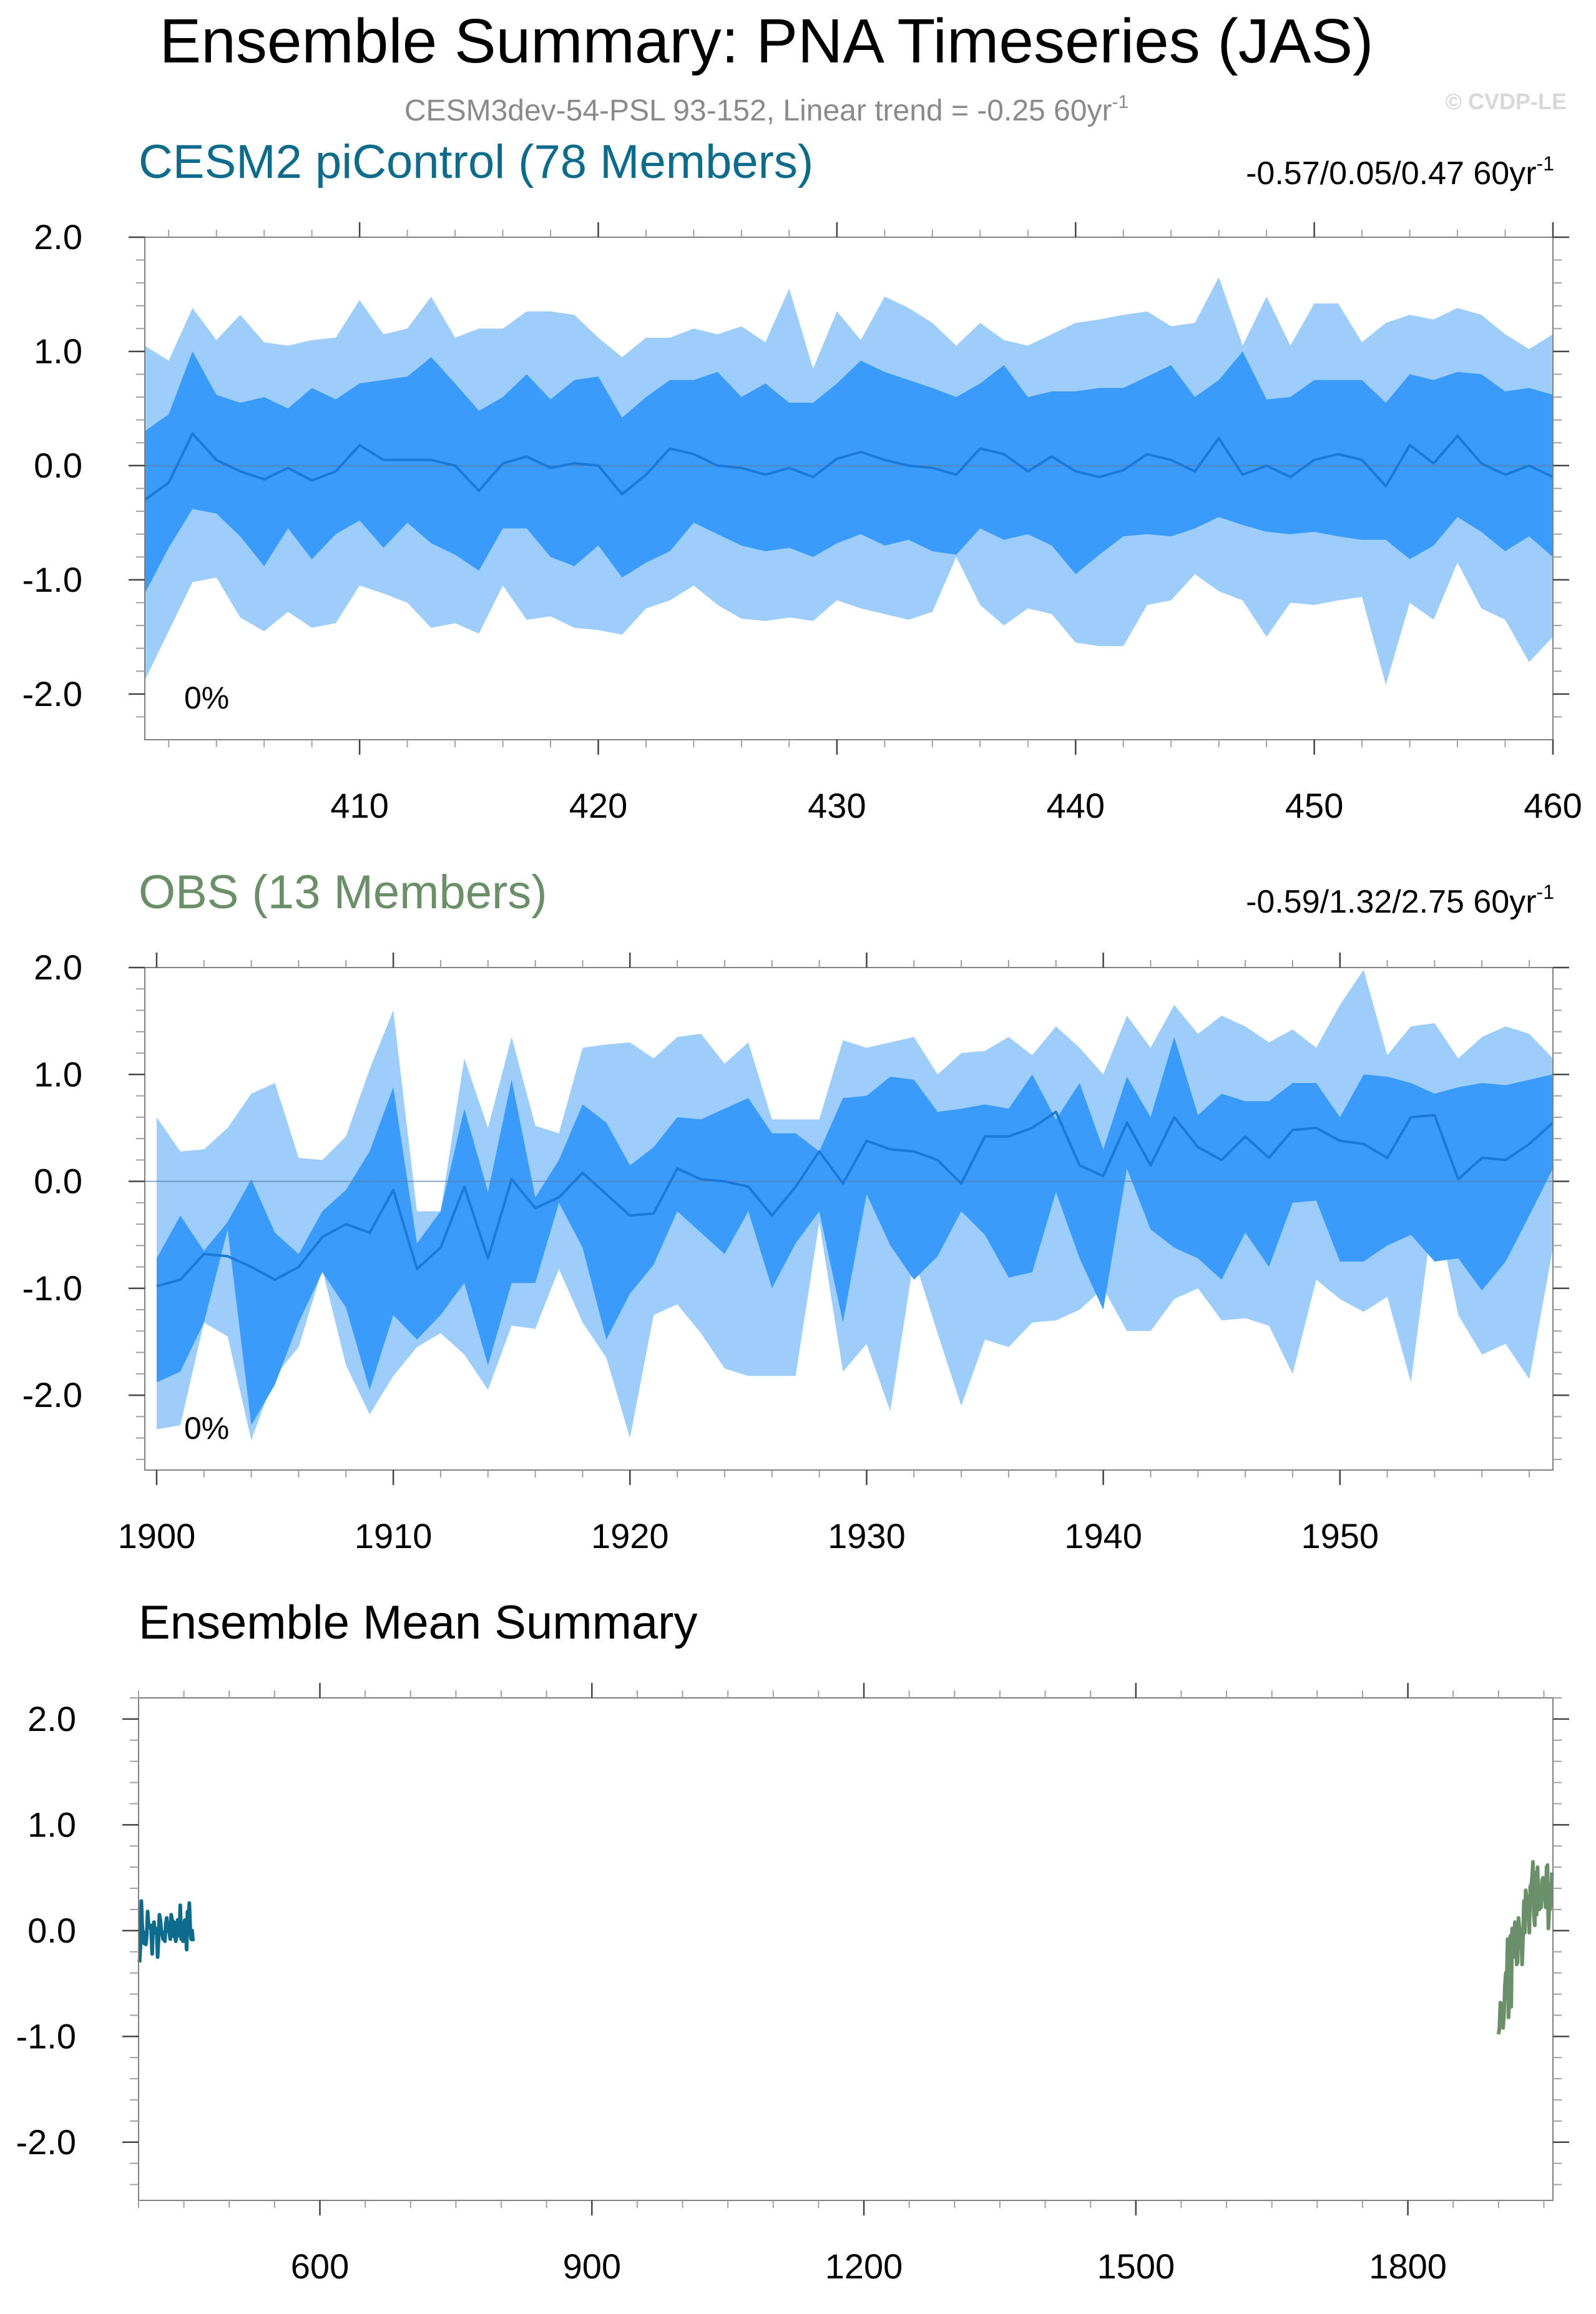  I want to click on obs-panel-title: OBS (13 Members), so click(343, 892).